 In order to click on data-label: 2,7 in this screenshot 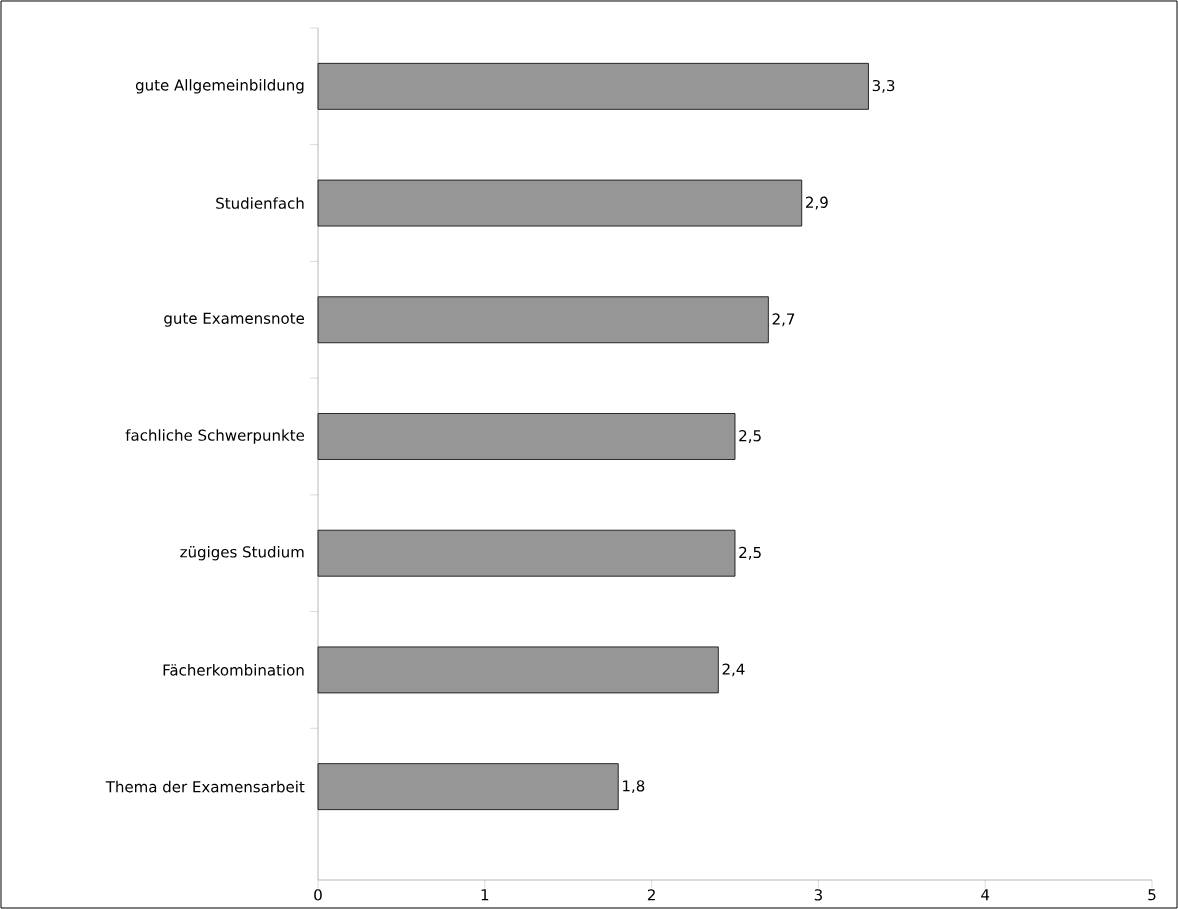, I will do `click(783, 320)`.